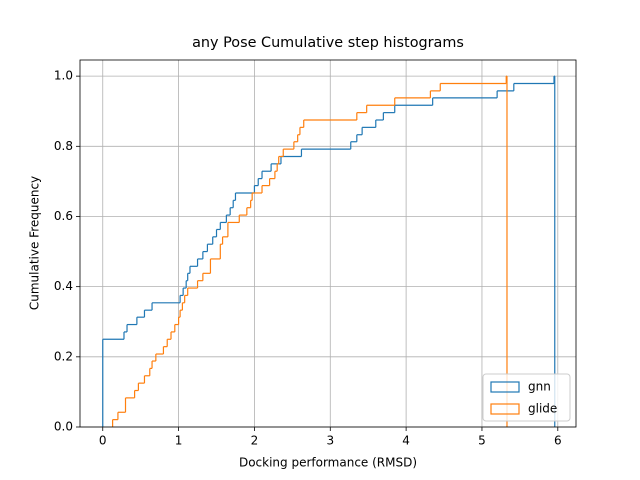  What do you see at coordinates (63, 427) in the screenshot?
I see `y-tick-label: 0.0` at bounding box center [63, 427].